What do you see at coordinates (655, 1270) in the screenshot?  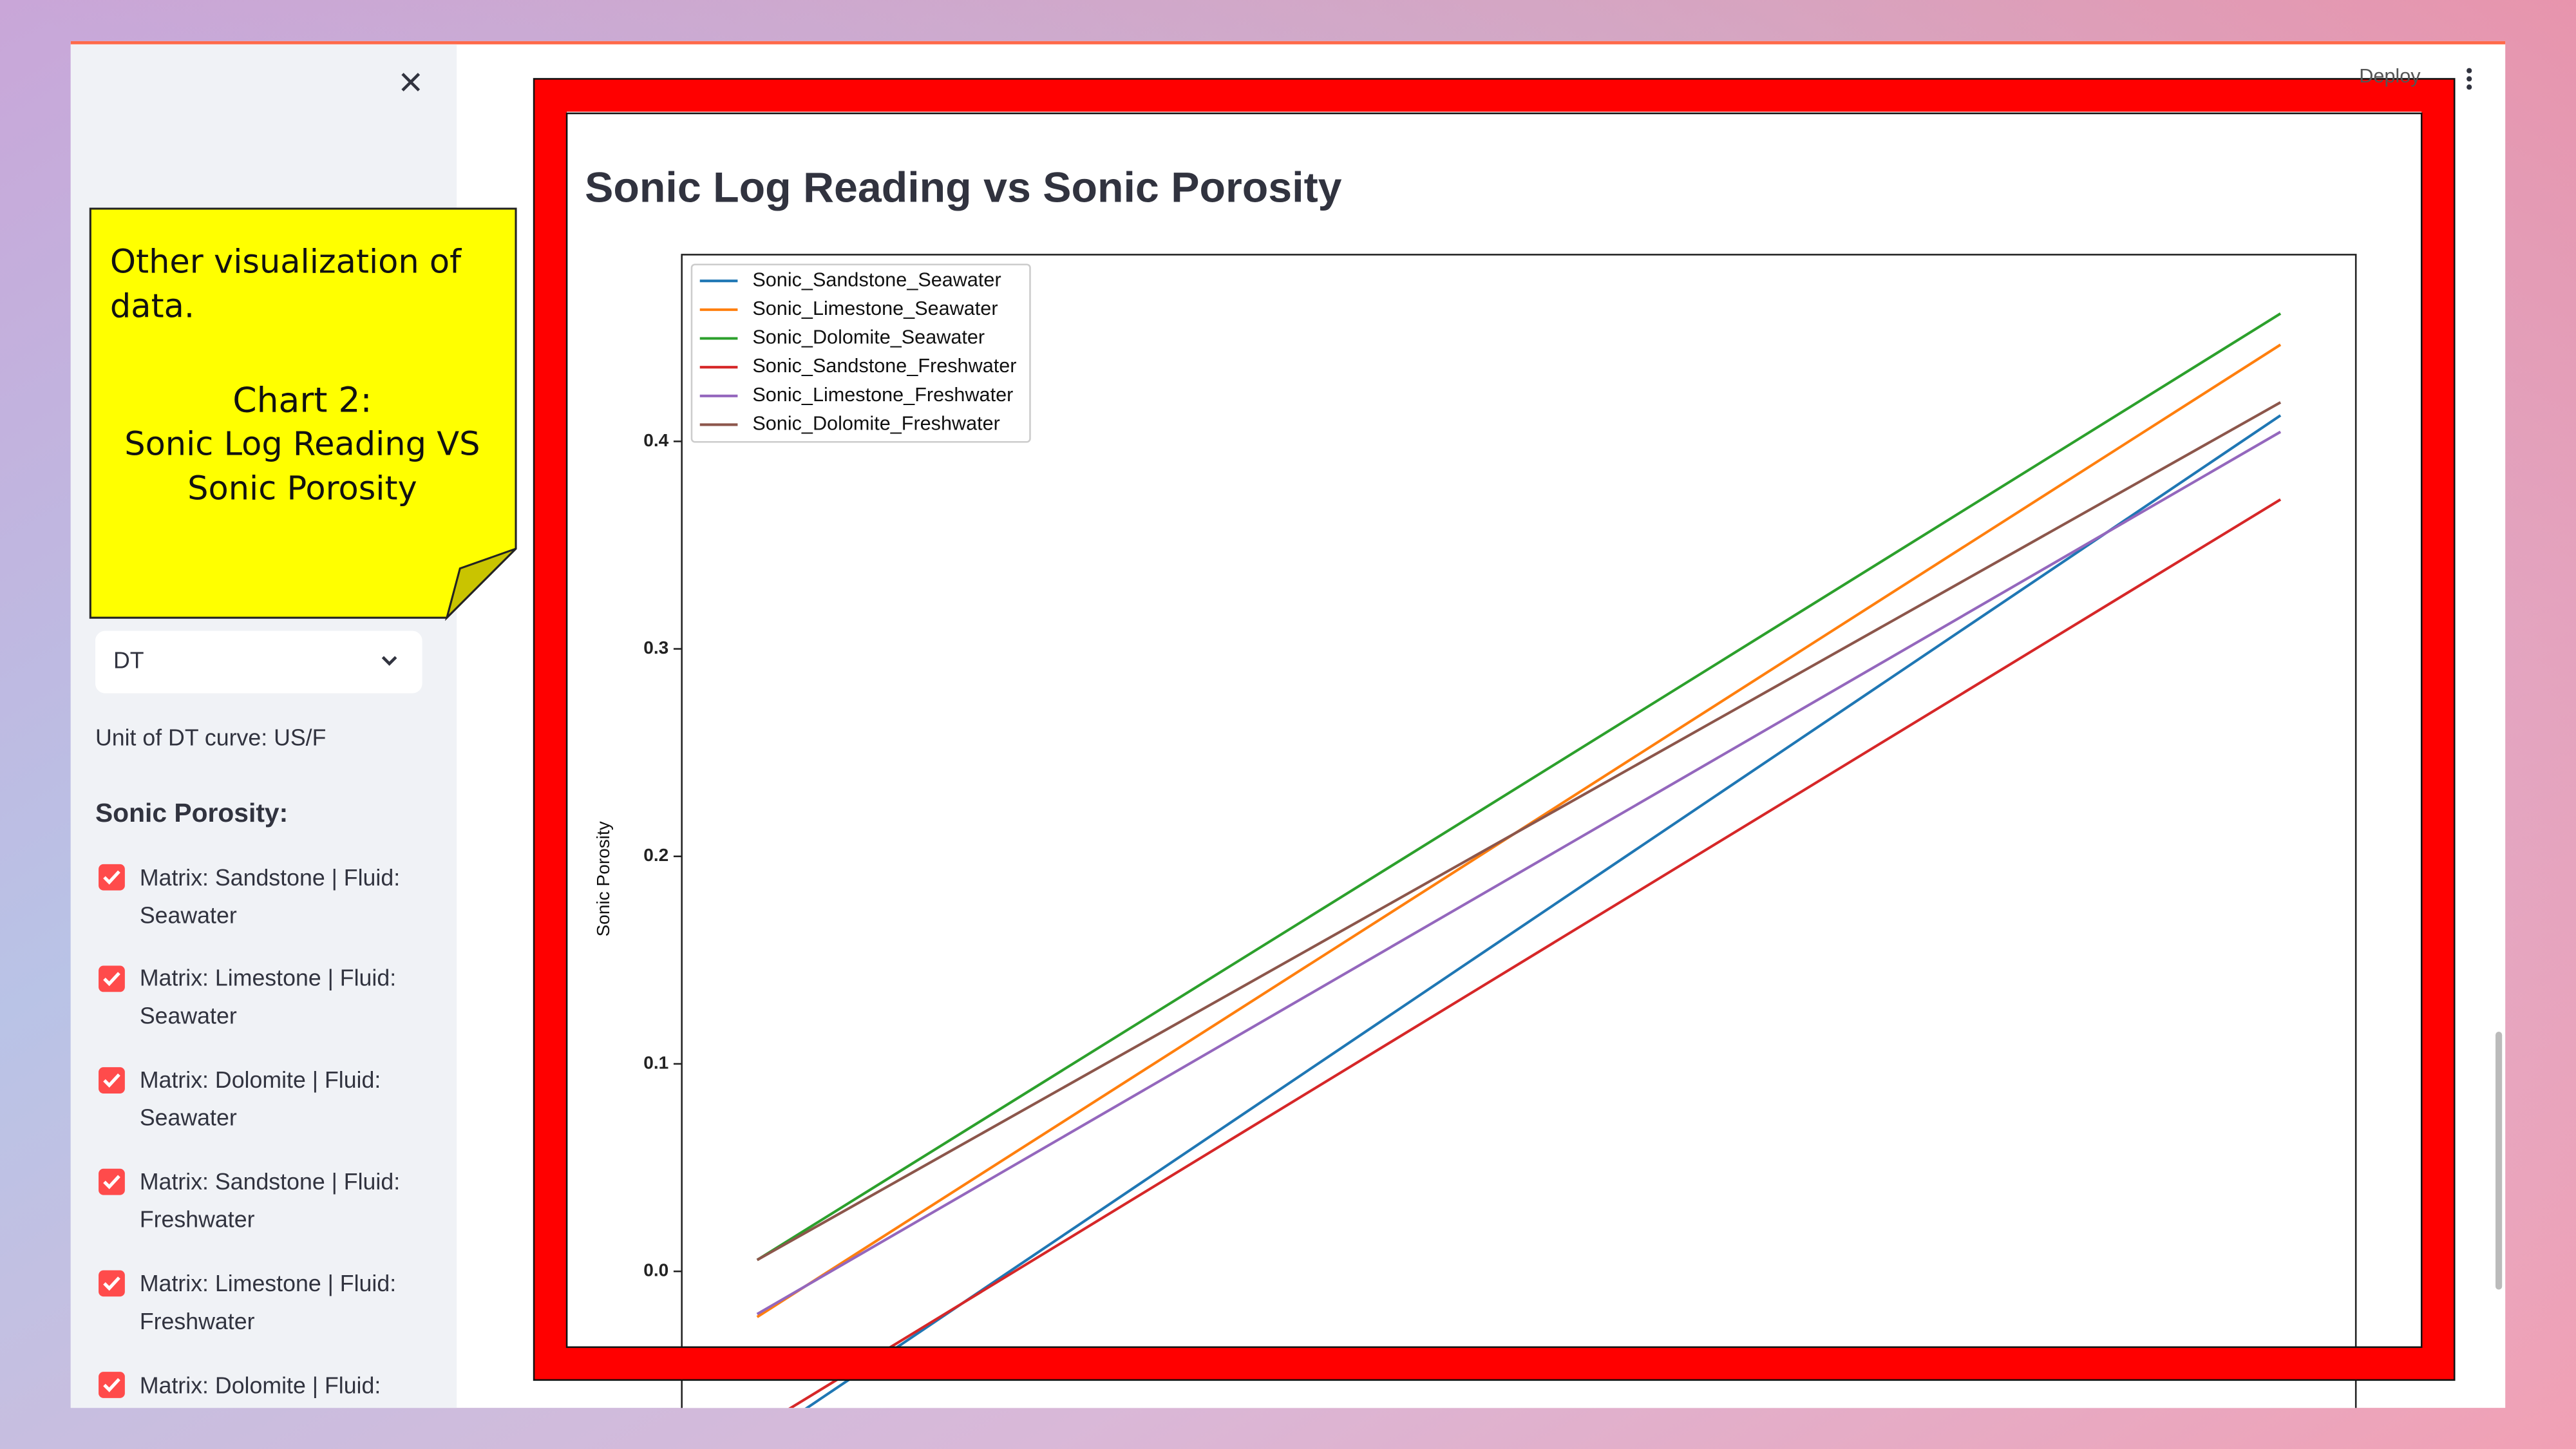 I see `y-tick-label: 0.0` at bounding box center [655, 1270].